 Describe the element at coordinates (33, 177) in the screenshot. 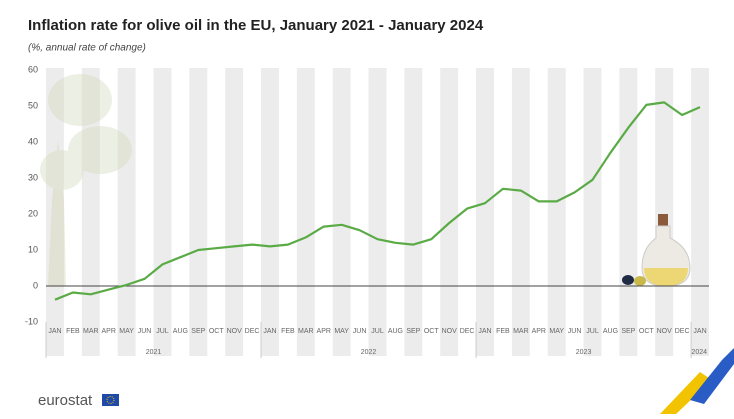

I see `y-tick-label: 30` at that location.